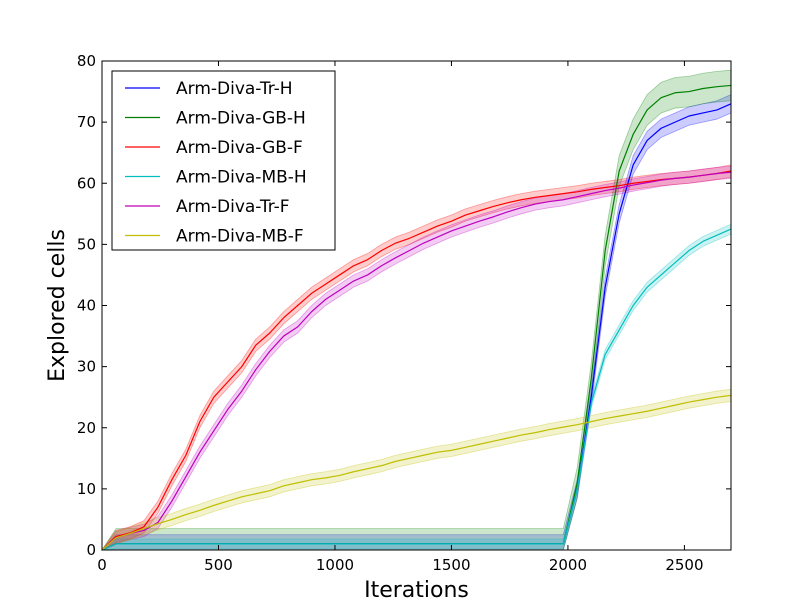 This screenshot has width=812, height=612. What do you see at coordinates (218, 565) in the screenshot?
I see `x-tick-label: 500` at bounding box center [218, 565].